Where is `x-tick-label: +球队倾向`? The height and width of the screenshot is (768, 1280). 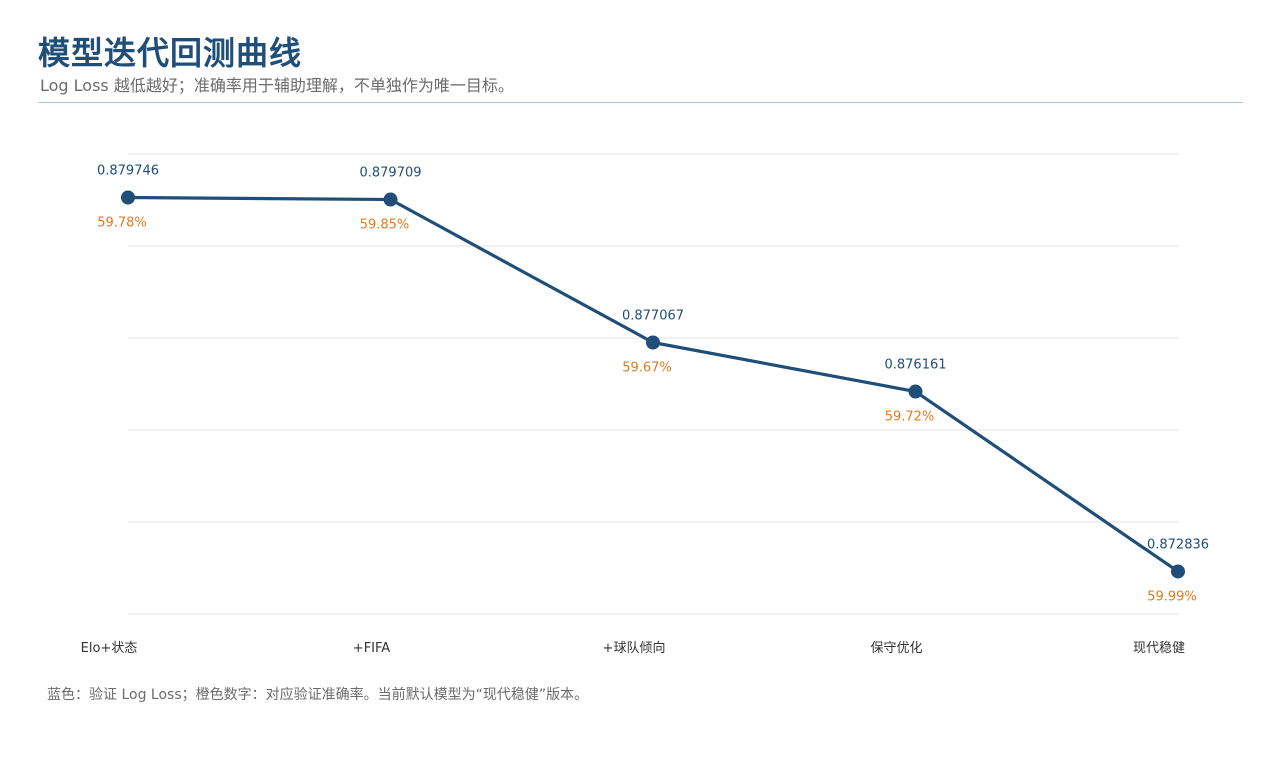
x-tick-label: +球队倾向 is located at coordinates (634, 648).